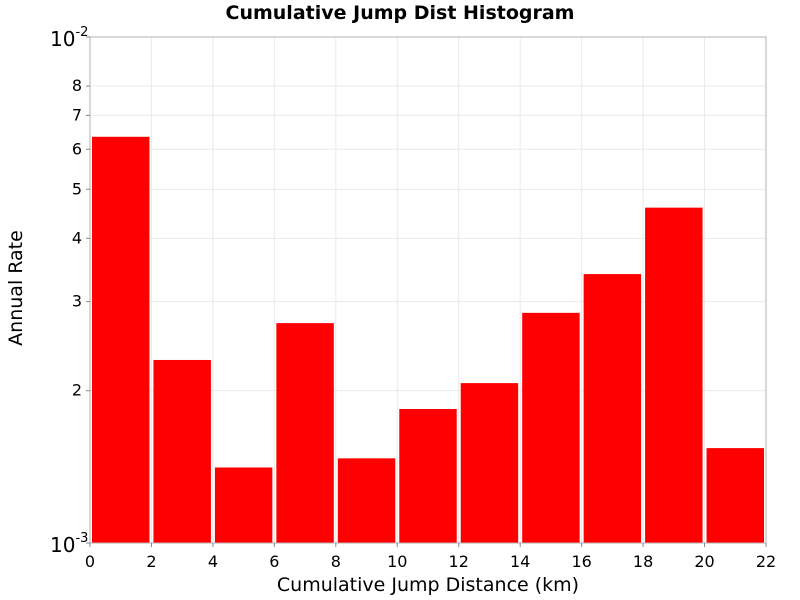  Describe the element at coordinates (77, 390) in the screenshot. I see `y-tick-label: 2` at that location.